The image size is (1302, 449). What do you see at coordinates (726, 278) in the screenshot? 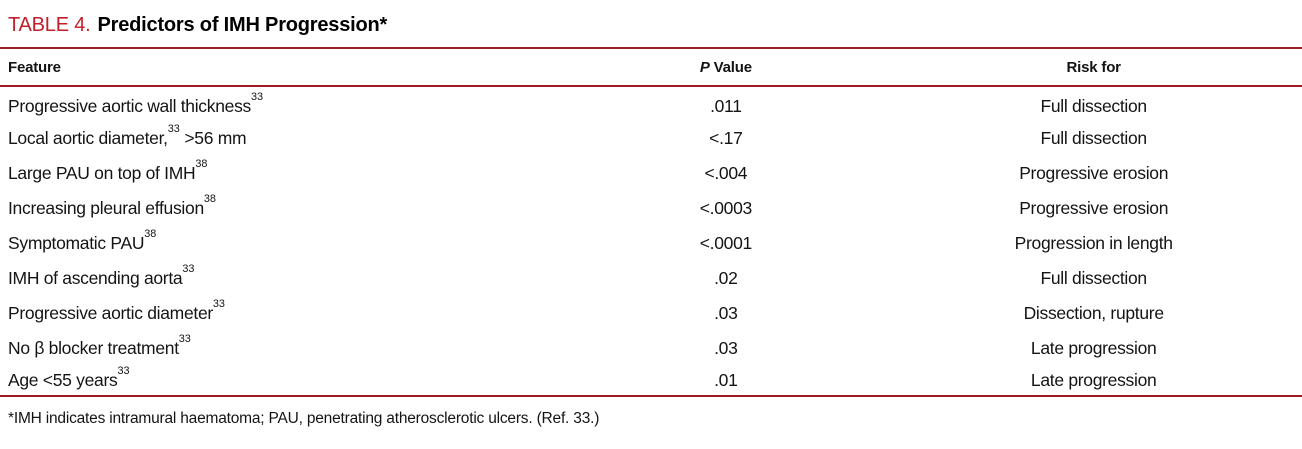
I see `p-value-cell: .02` at bounding box center [726, 278].